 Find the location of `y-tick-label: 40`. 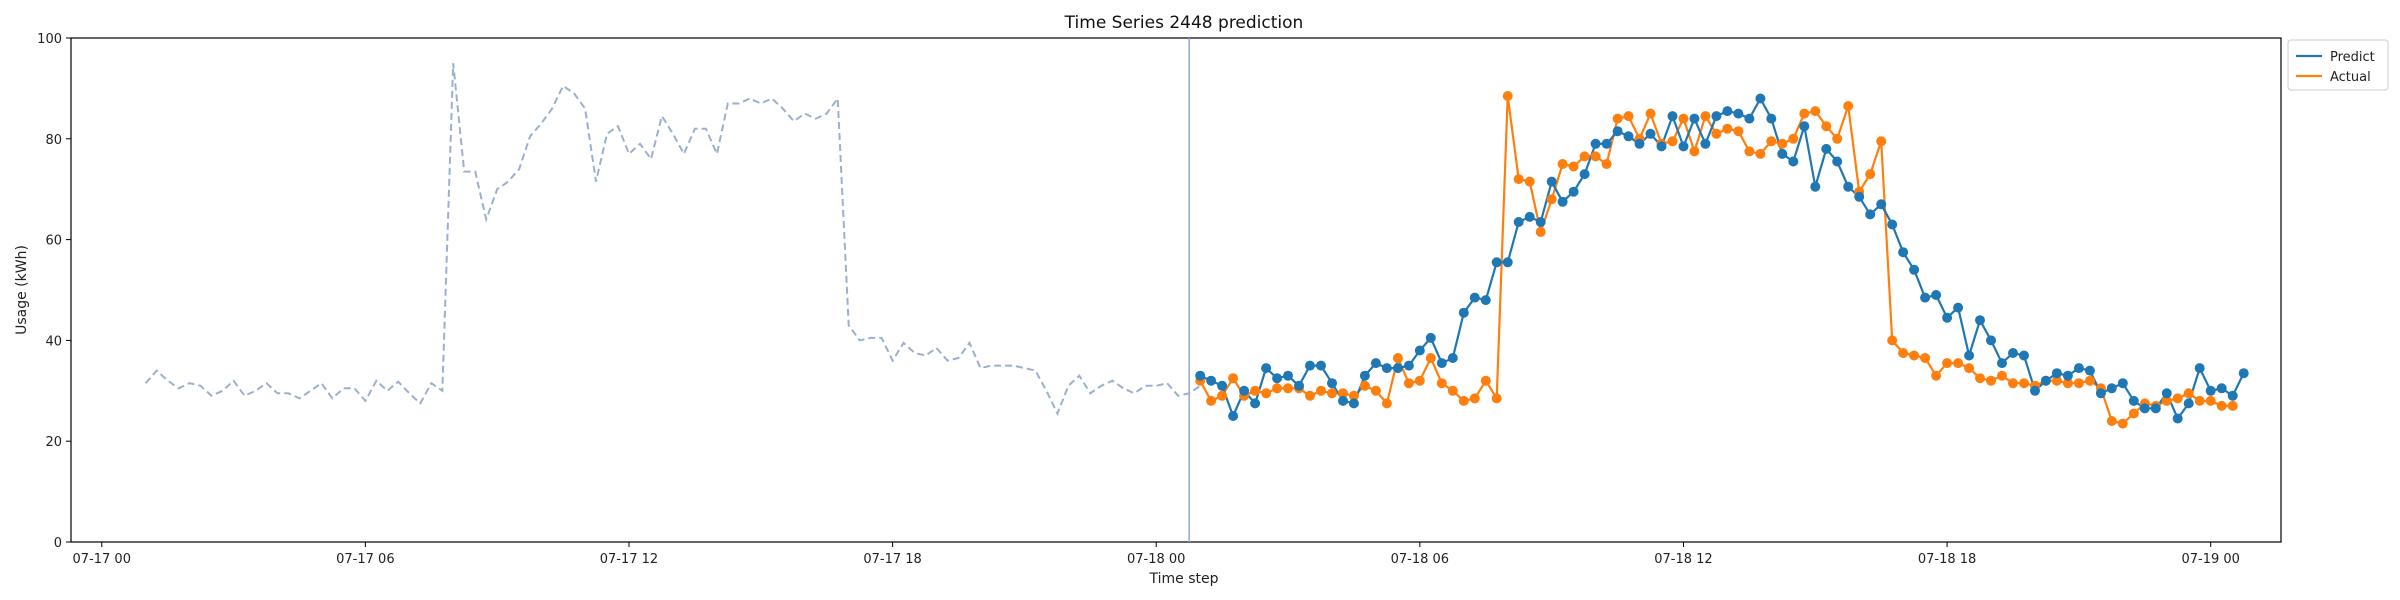

y-tick-label: 40 is located at coordinates (53, 341).